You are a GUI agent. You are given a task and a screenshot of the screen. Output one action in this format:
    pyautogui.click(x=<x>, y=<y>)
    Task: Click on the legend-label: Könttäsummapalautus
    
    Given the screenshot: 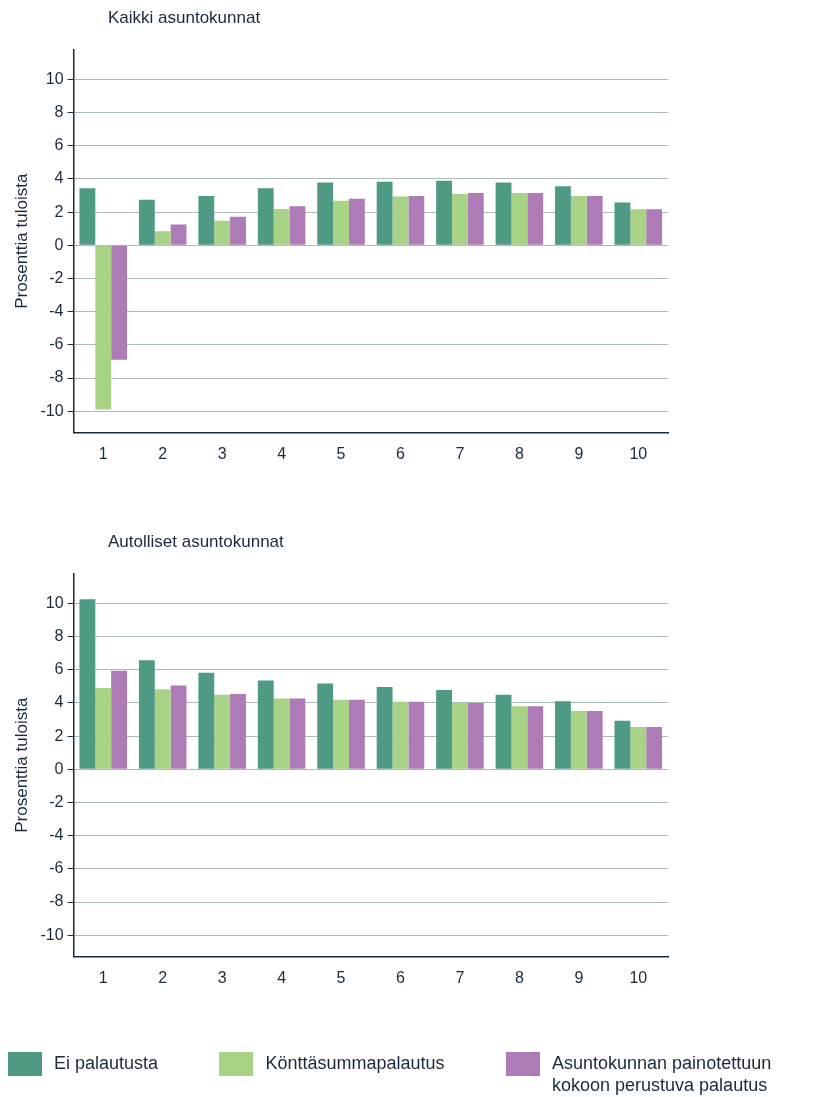 What is the action you would take?
    pyautogui.click(x=355, y=1063)
    